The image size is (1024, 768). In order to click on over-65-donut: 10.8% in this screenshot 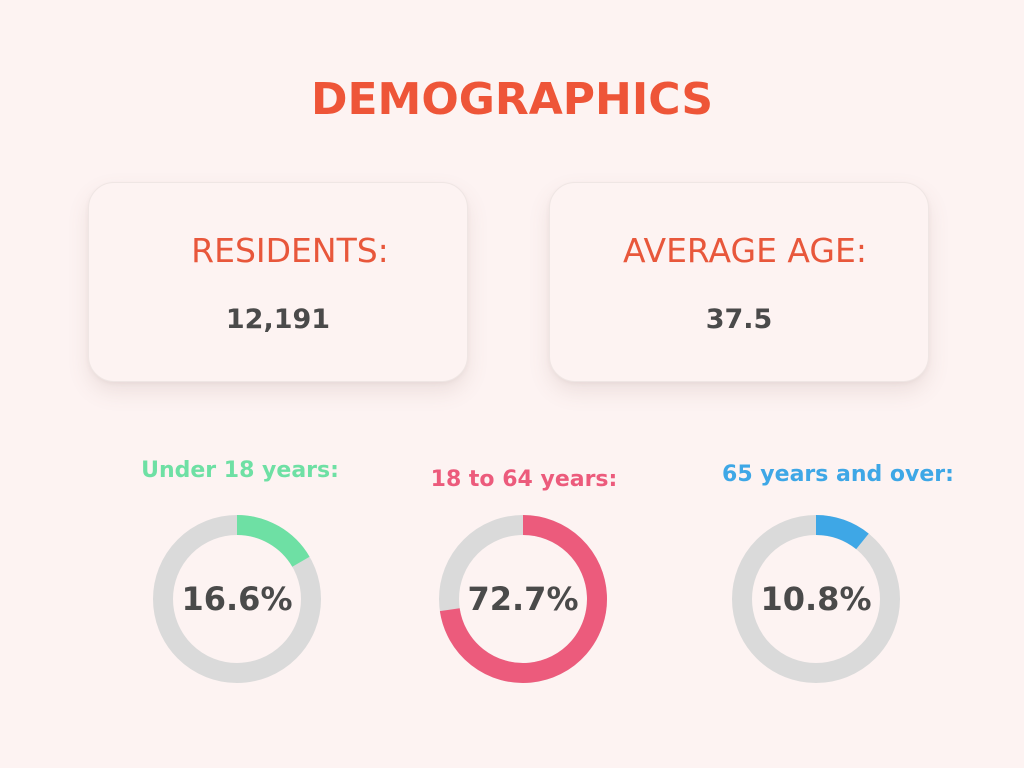, I will do `click(816, 599)`.